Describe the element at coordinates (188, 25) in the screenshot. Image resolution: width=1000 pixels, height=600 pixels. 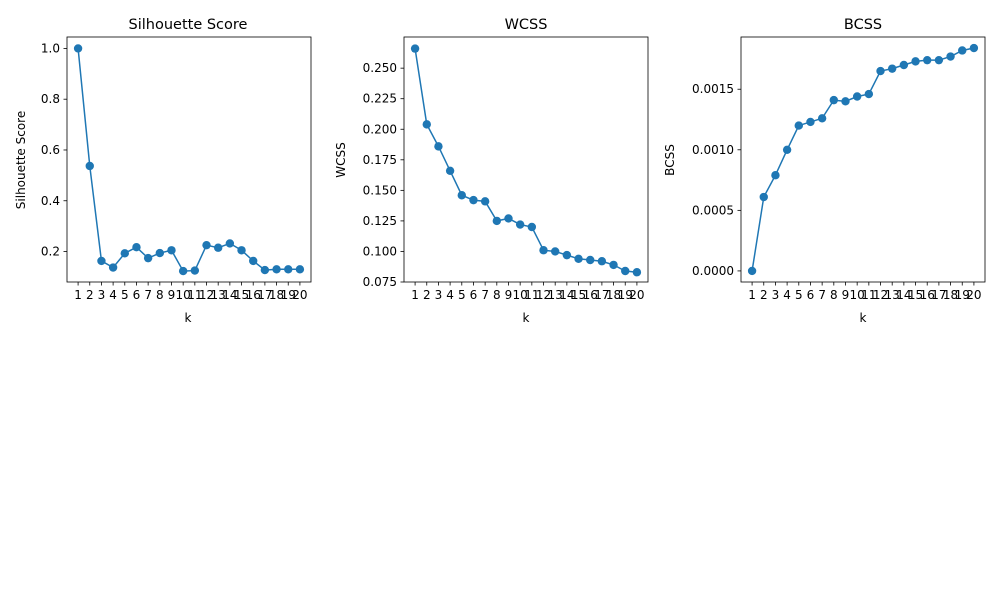
I see `chart-title: Silhouette Score` at that location.